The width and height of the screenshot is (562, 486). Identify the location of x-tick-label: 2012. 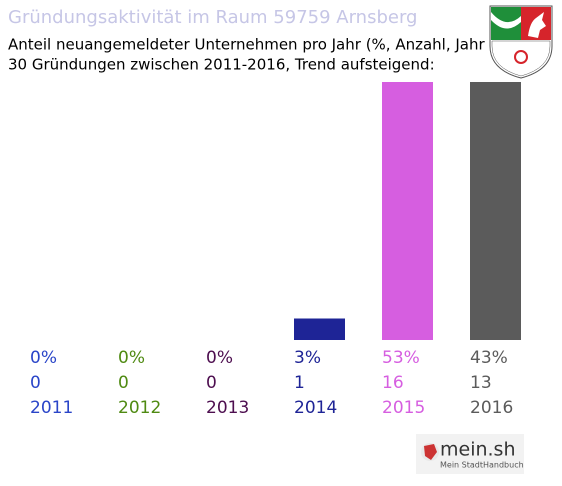
(139, 408).